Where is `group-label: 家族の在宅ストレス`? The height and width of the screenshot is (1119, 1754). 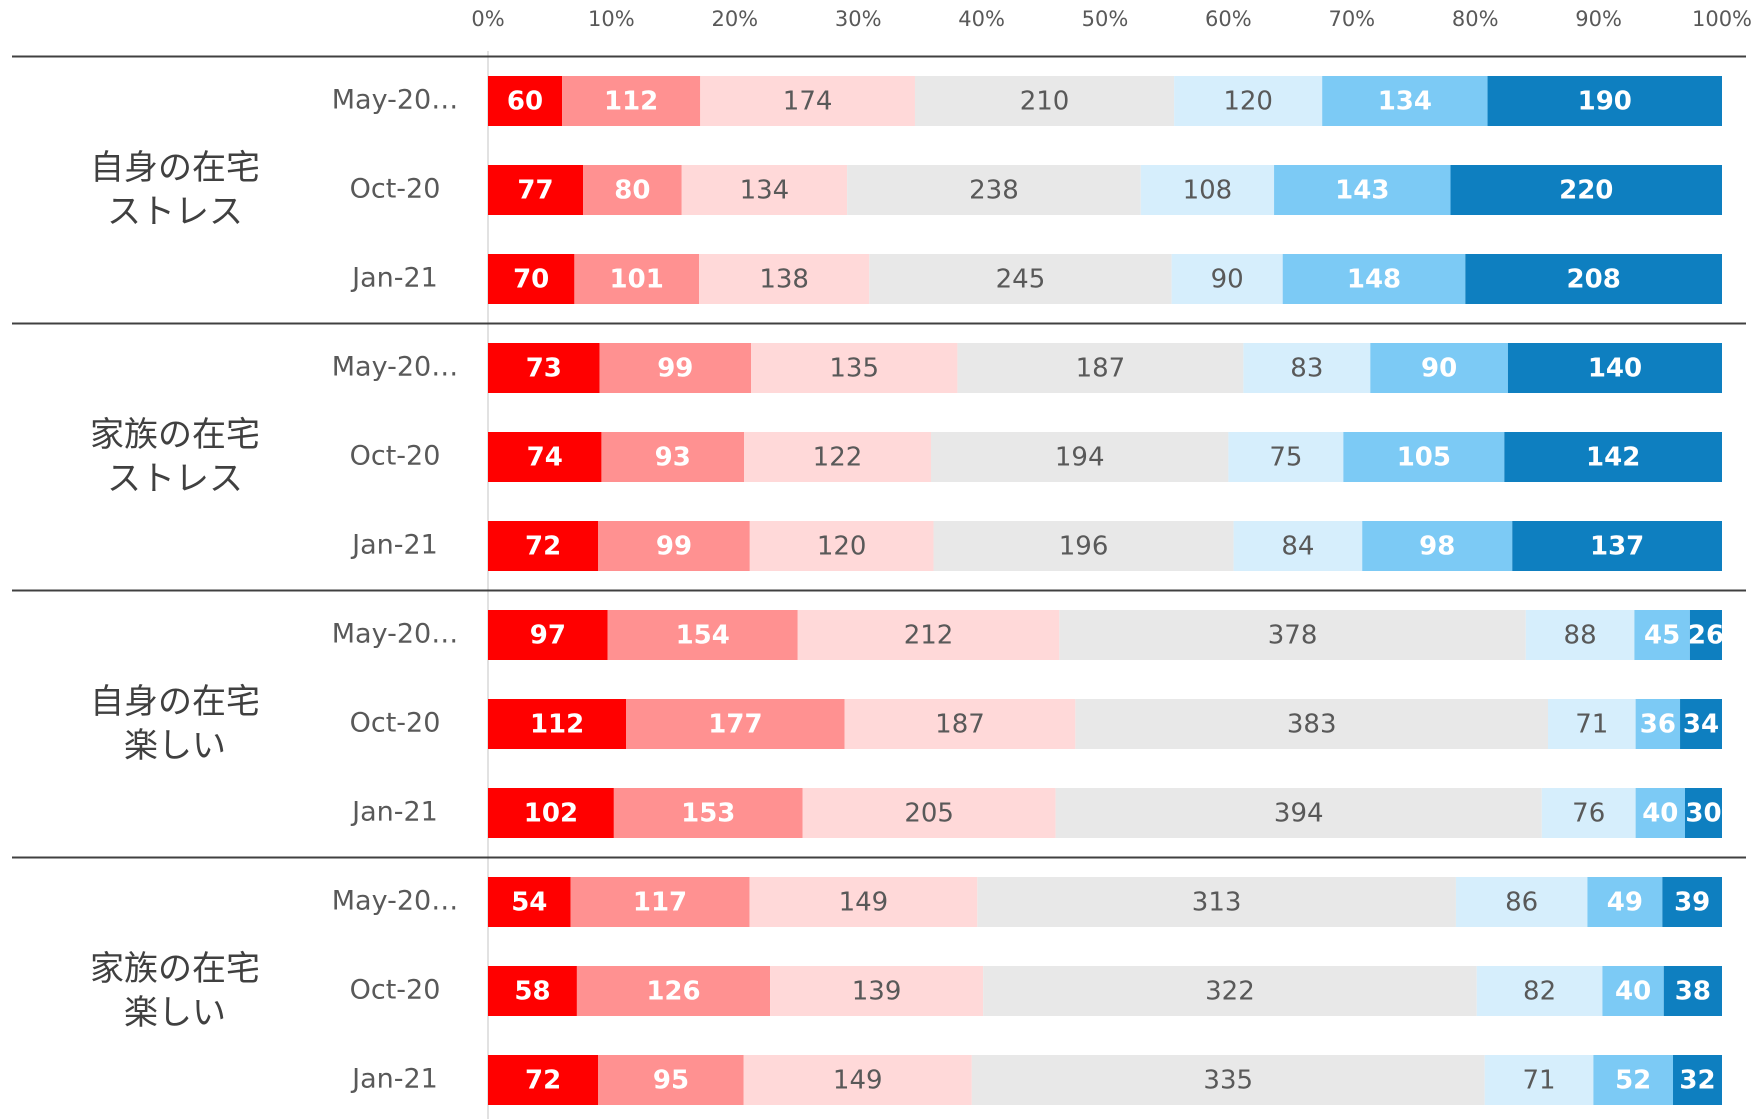
group-label: 家族の在宅ストレス is located at coordinates (175, 457).